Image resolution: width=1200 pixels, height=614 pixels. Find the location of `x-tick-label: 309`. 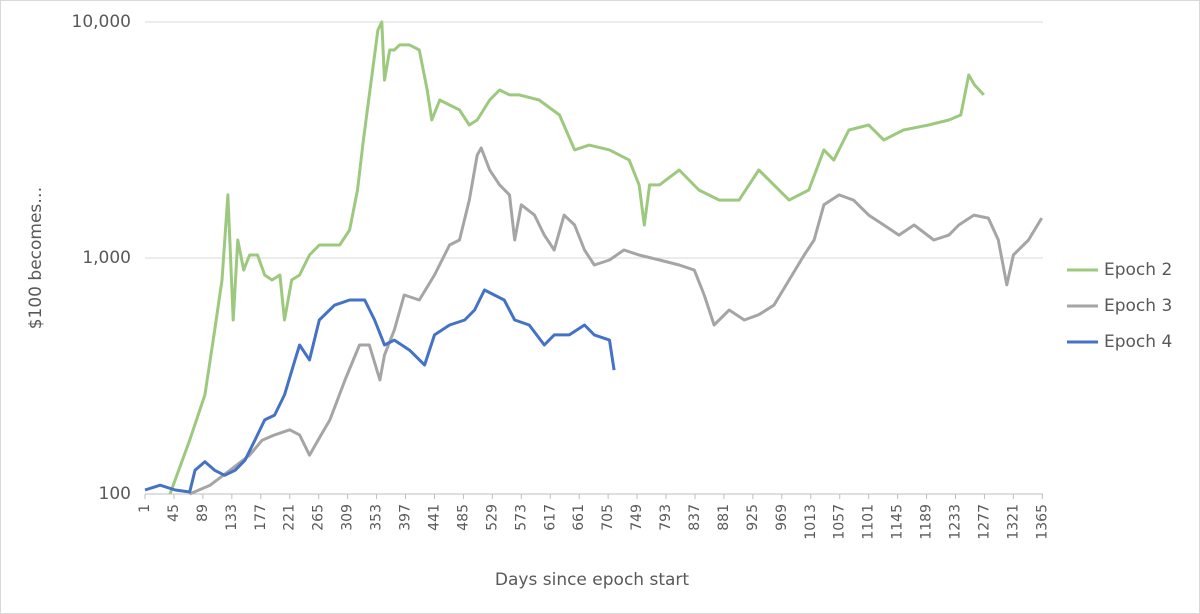

x-tick-label: 309 is located at coordinates (348, 517).